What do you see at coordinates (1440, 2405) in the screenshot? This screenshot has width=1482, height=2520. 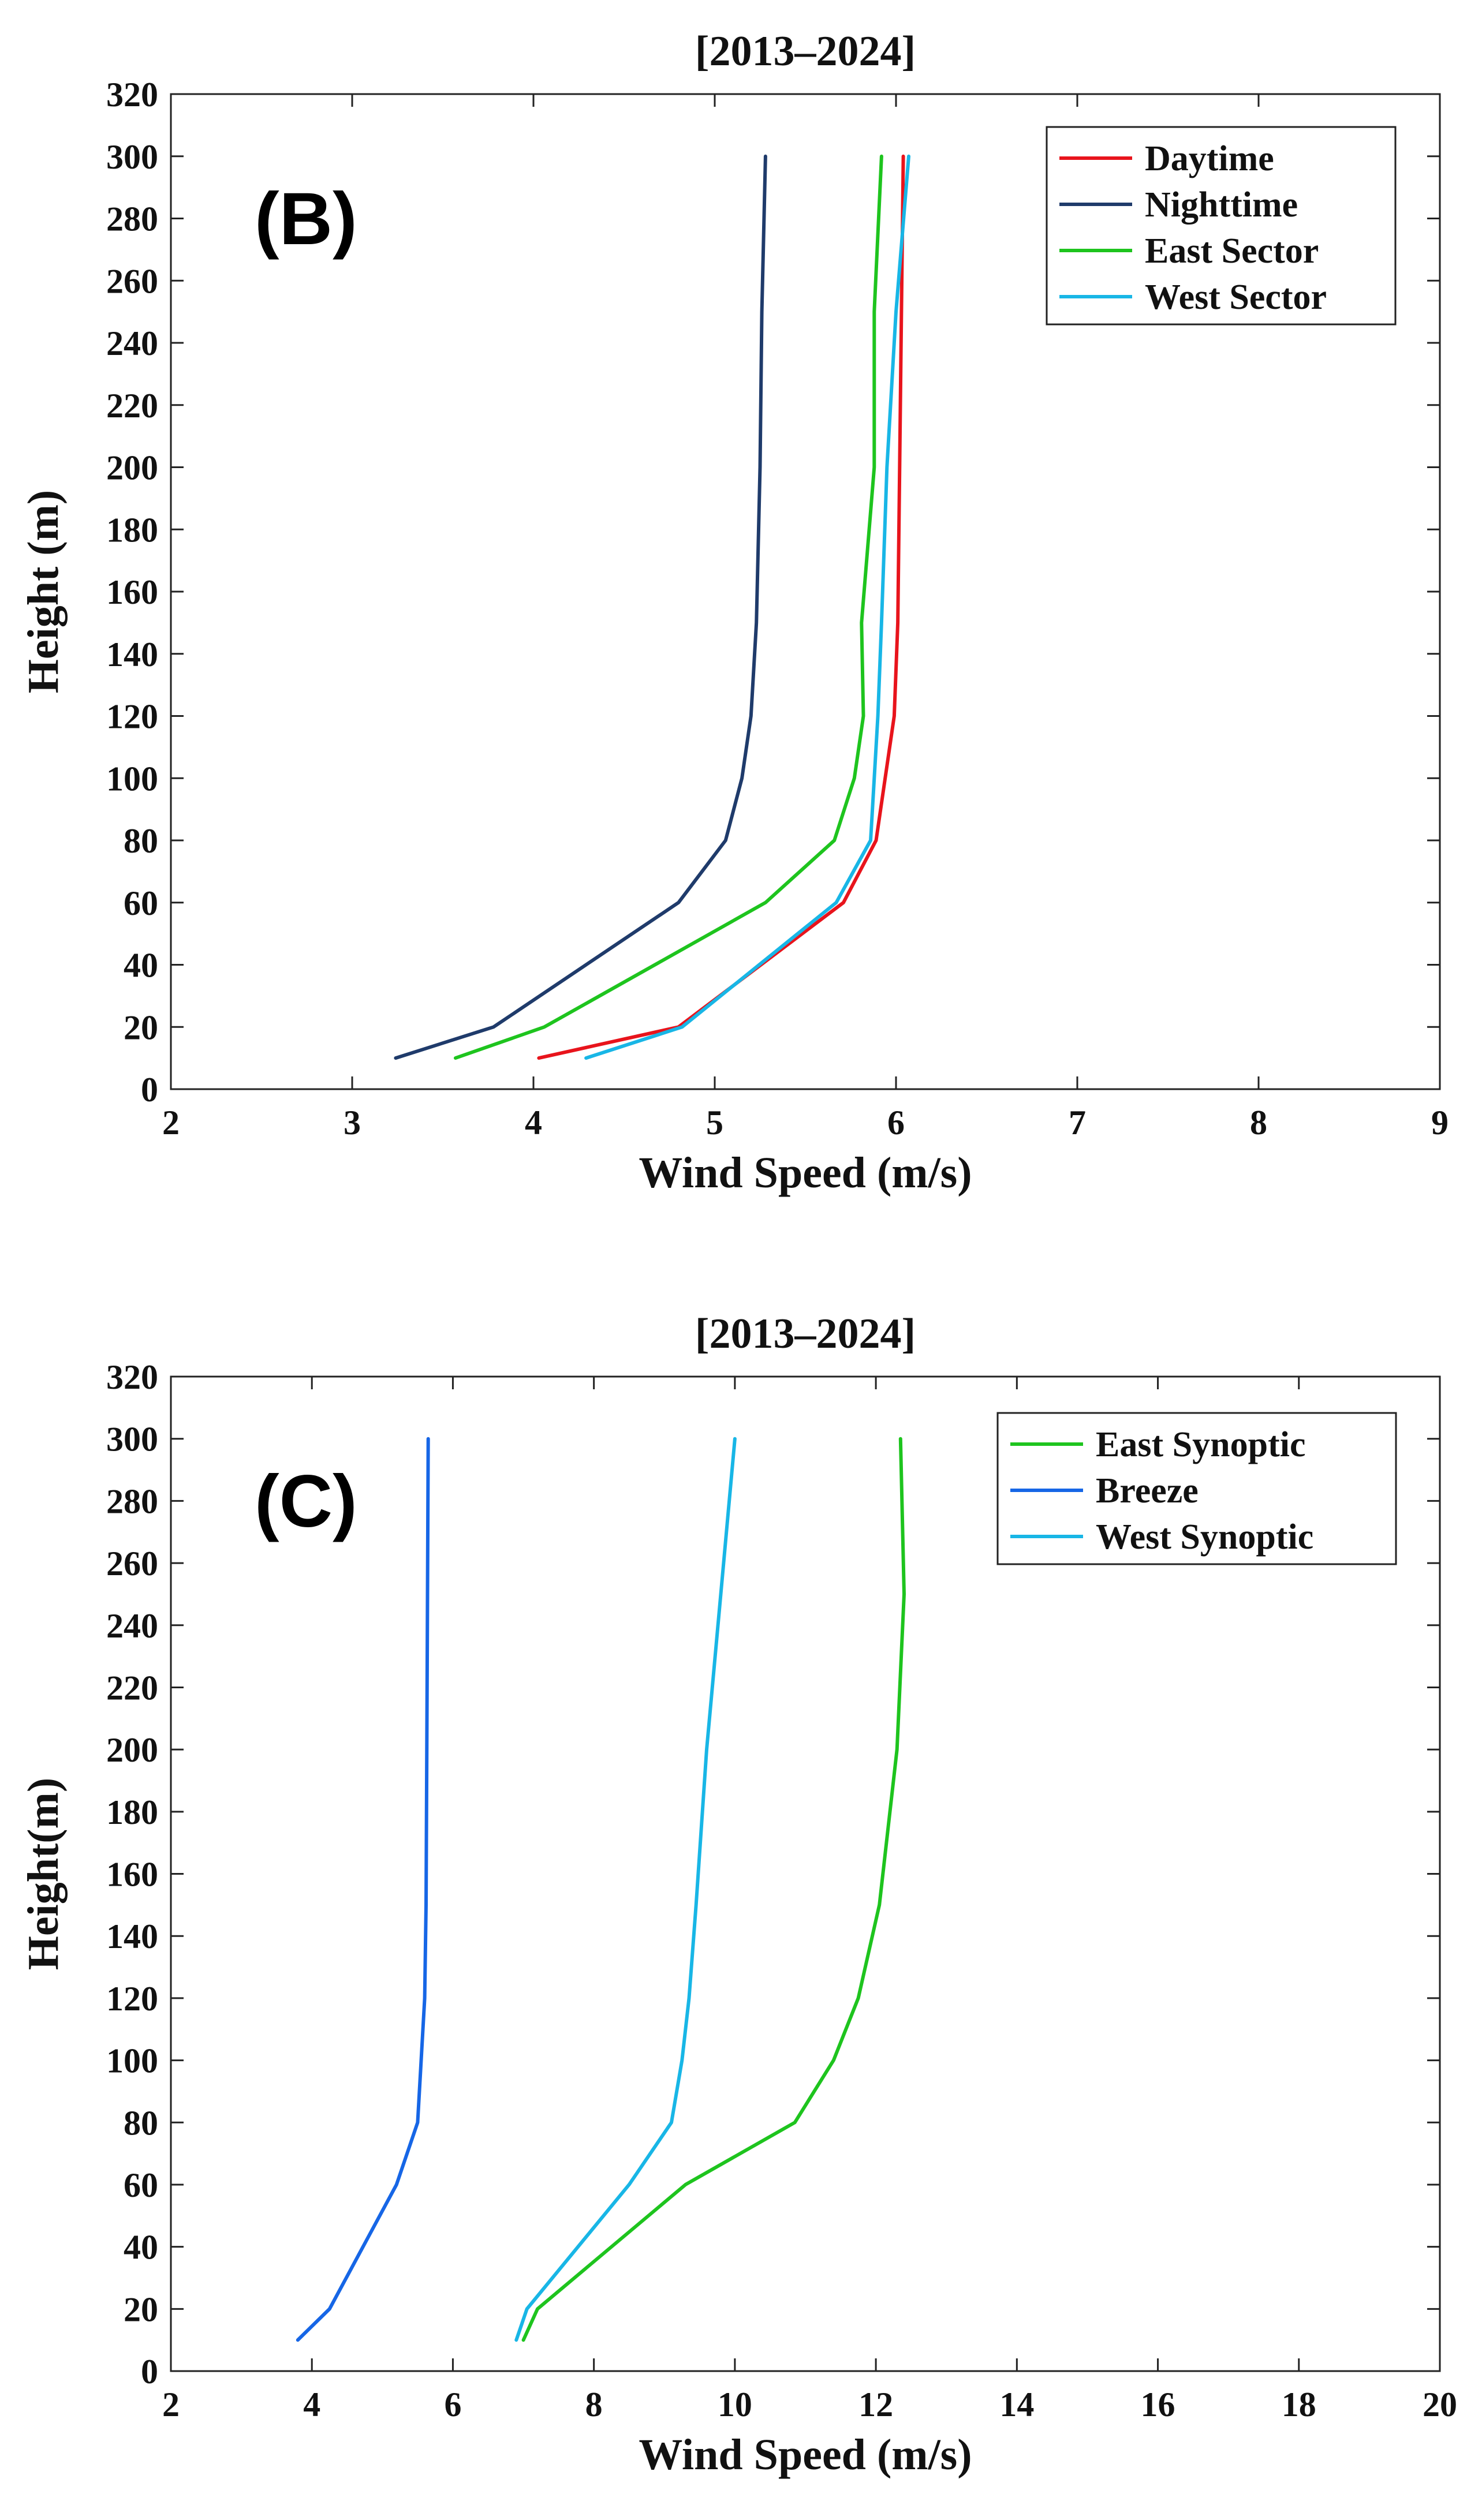 I see `x-tick-label: 20` at bounding box center [1440, 2405].